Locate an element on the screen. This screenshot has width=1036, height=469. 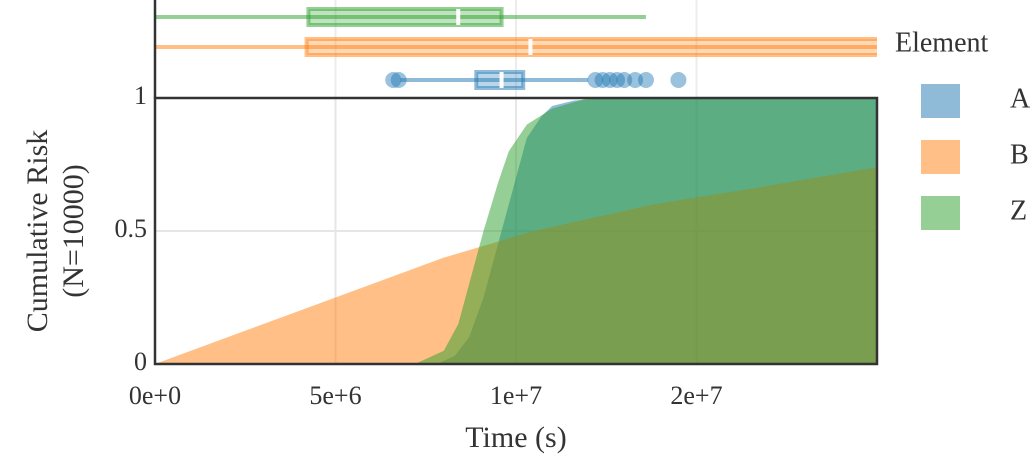
x-tick-label: 0e+0 is located at coordinates (155, 395).